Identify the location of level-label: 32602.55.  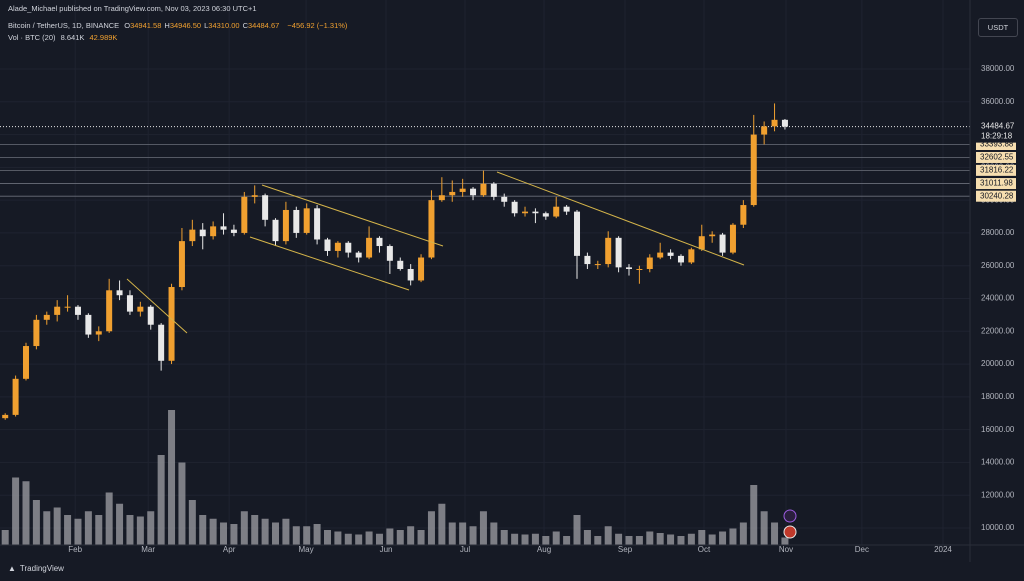
(997, 157).